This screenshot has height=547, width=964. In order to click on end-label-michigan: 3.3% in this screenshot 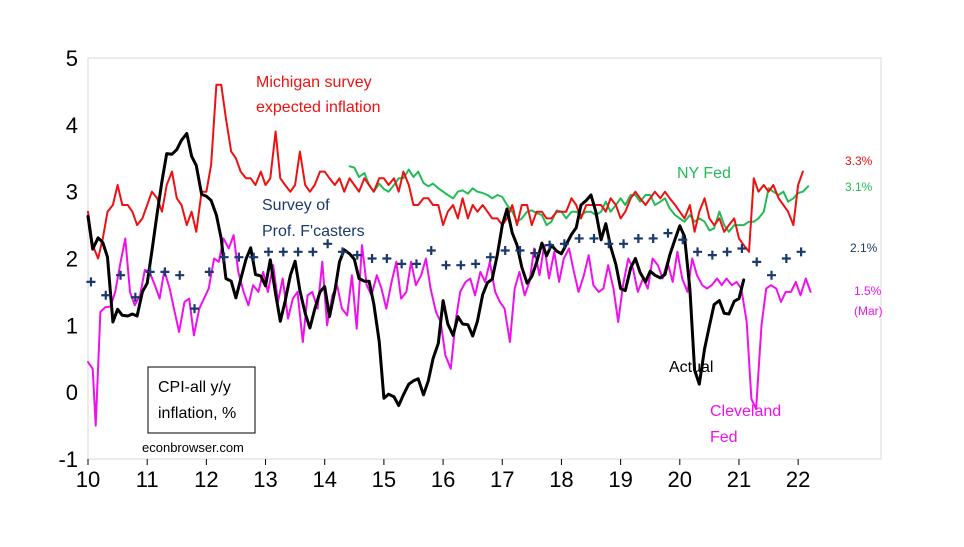, I will do `click(859, 161)`.